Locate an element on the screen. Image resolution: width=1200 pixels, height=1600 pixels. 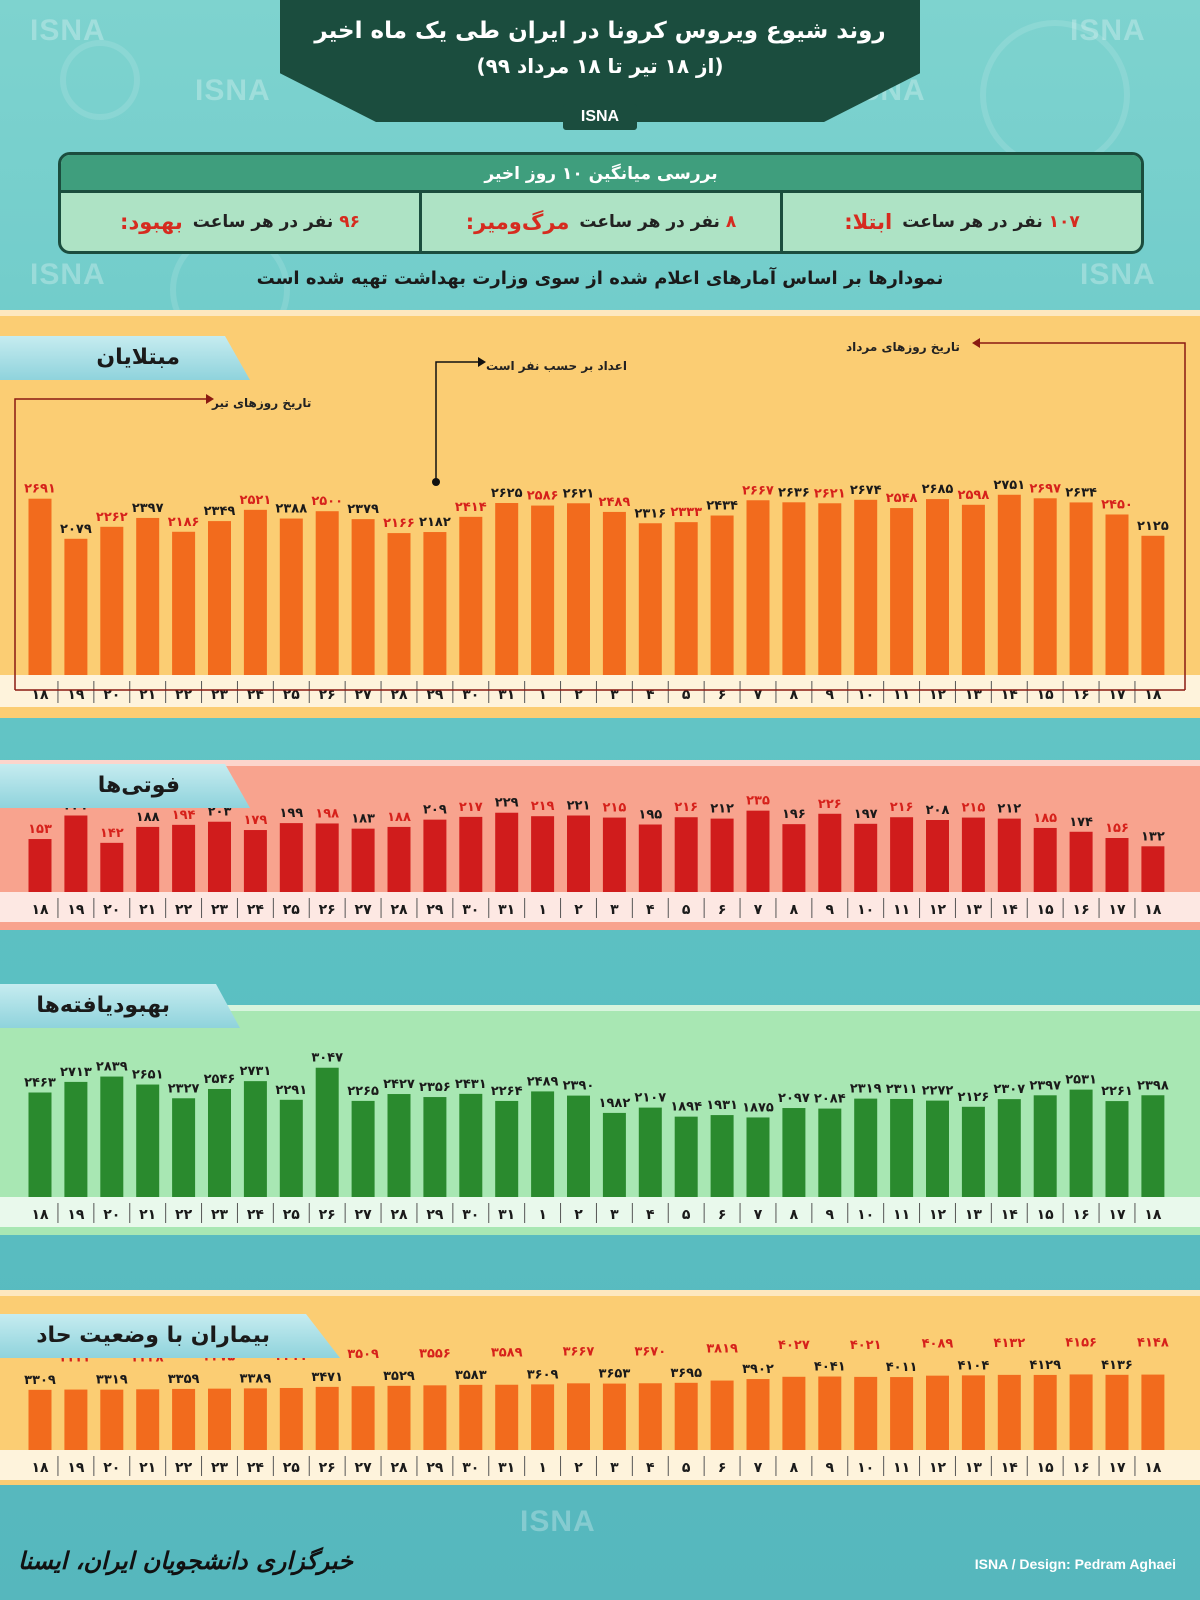
data-label: ۲۱۹ is located at coordinates (543, 806).